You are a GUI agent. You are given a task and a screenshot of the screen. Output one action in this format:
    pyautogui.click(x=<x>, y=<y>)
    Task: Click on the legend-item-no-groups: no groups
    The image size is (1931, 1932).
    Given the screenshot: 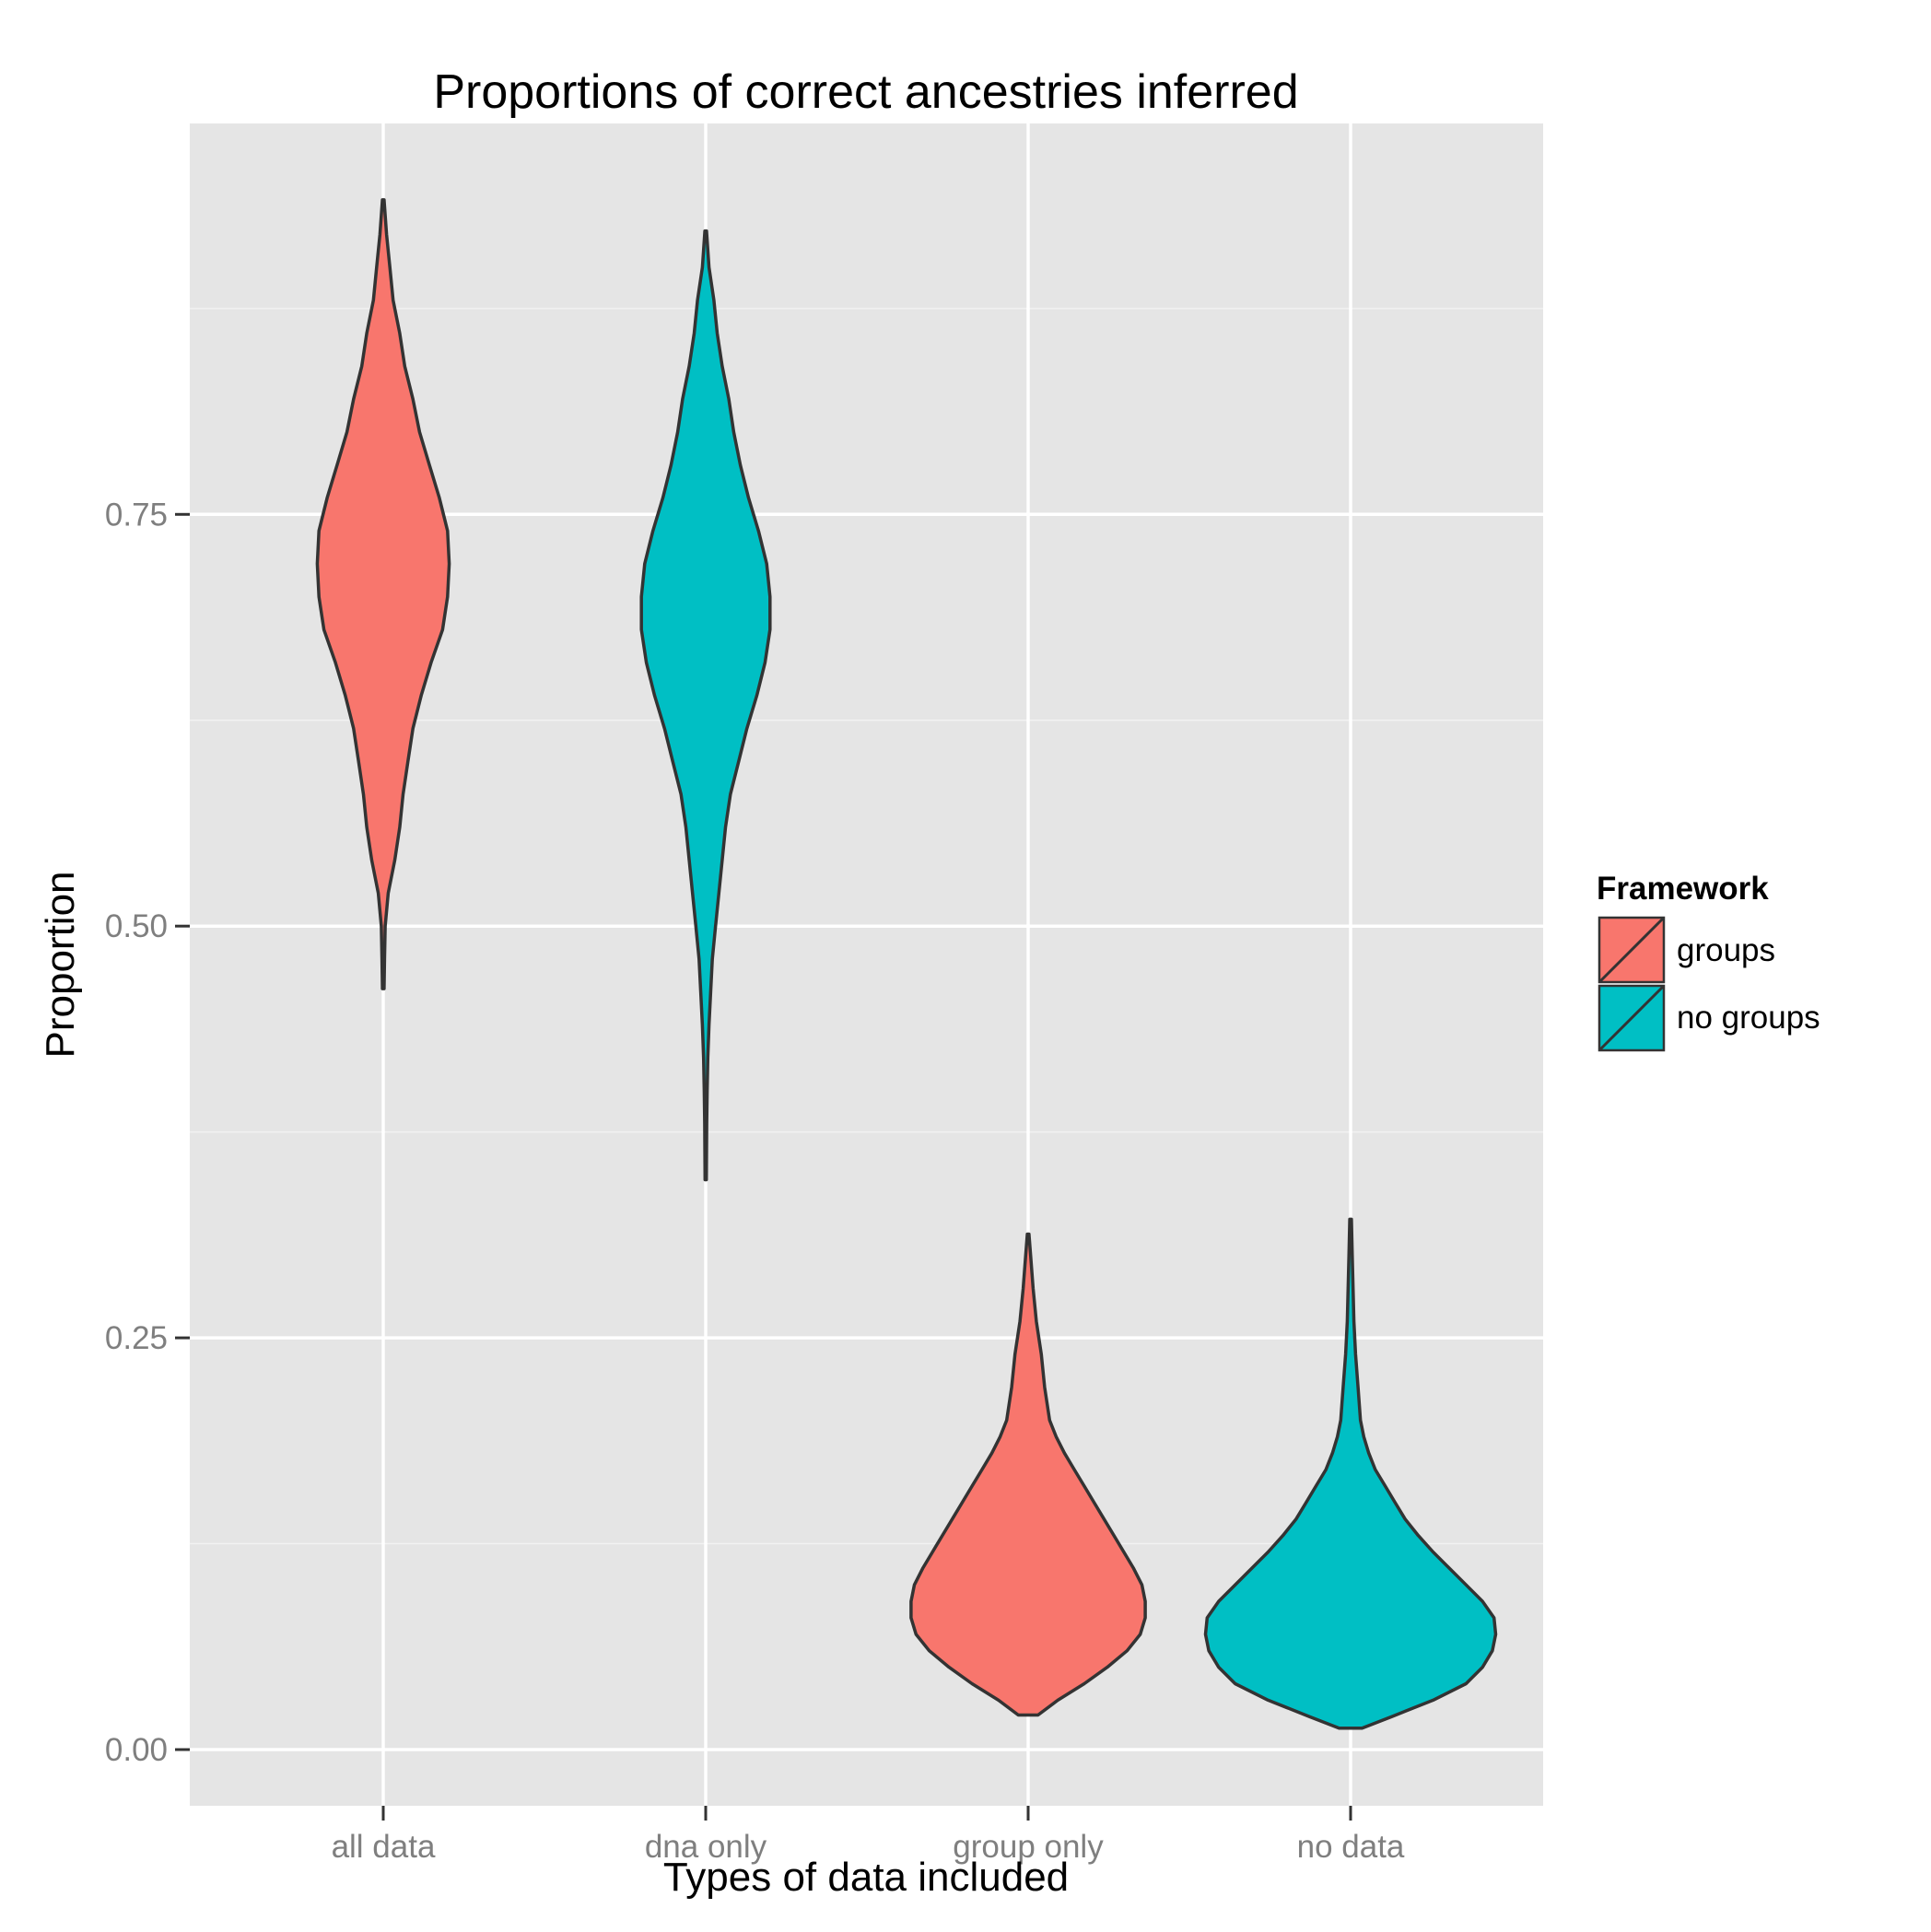 What is the action you would take?
    pyautogui.click(x=1708, y=1018)
    